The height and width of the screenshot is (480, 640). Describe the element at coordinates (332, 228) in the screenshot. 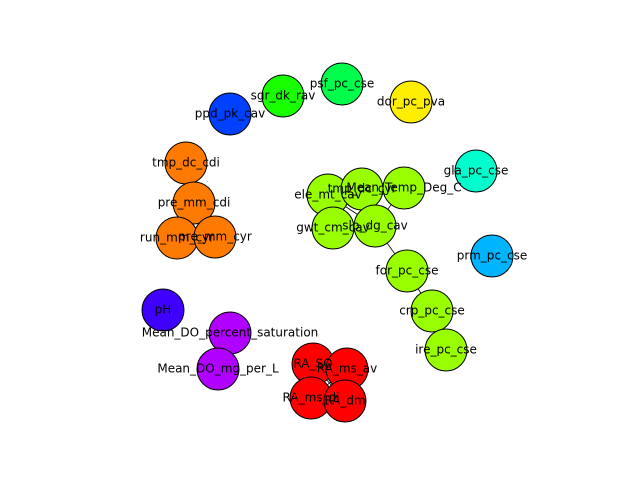

I see `node-label: gwt_cm_cav` at that location.